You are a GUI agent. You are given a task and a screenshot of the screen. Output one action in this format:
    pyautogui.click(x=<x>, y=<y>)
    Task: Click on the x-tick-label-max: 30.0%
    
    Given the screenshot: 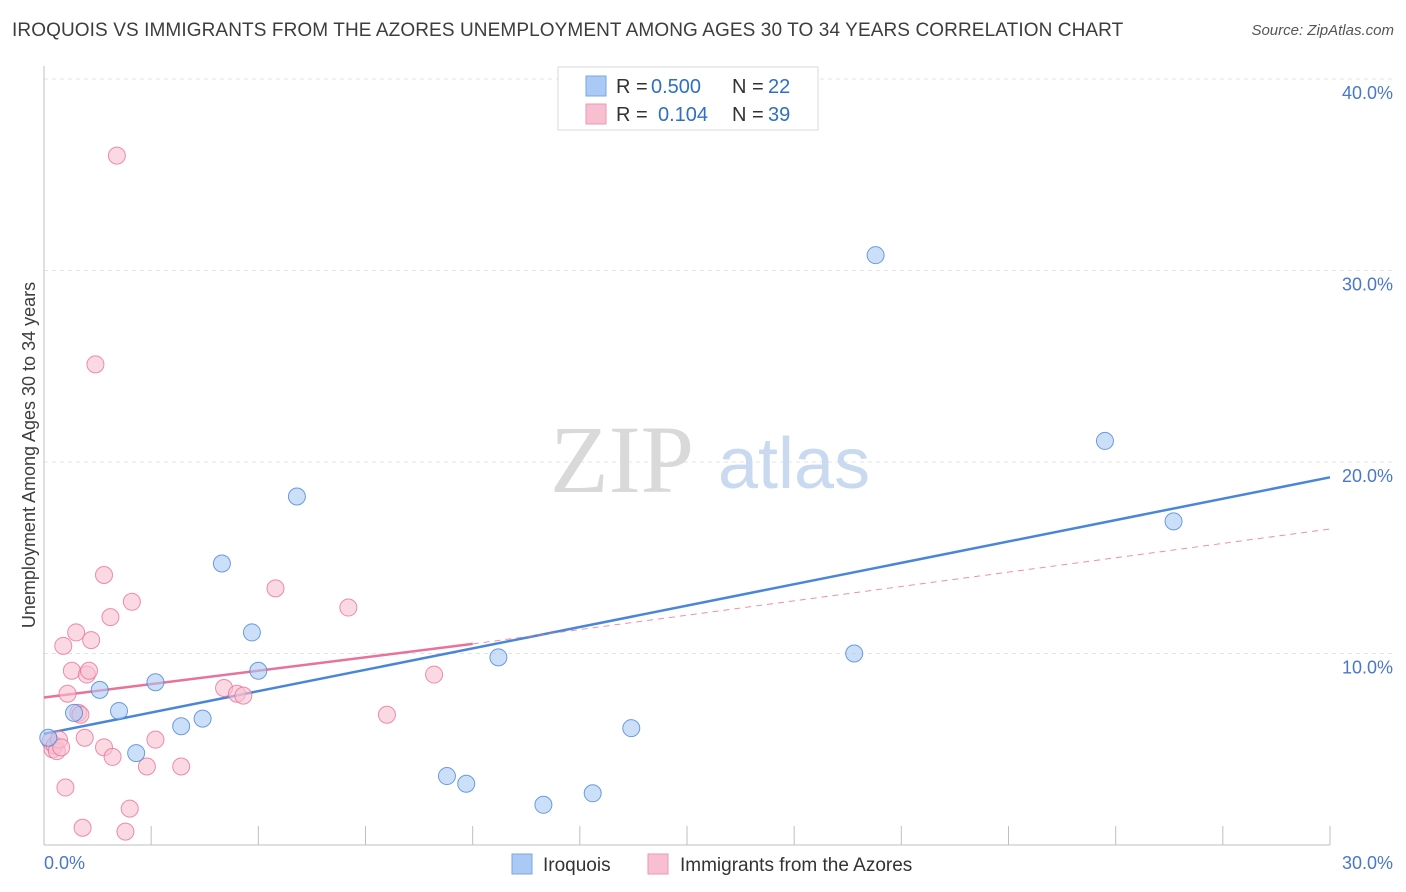 What is the action you would take?
    pyautogui.click(x=1367, y=863)
    